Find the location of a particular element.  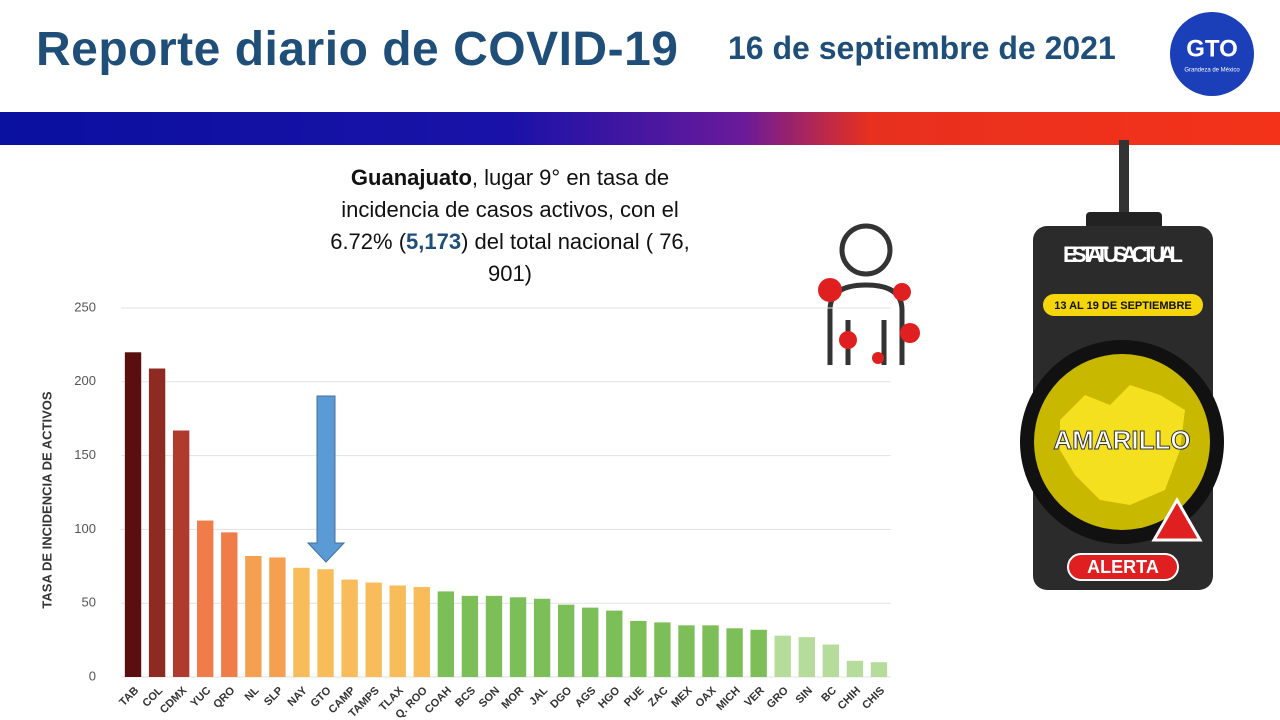

summary-part: Guanajuato is located at coordinates (411, 177).